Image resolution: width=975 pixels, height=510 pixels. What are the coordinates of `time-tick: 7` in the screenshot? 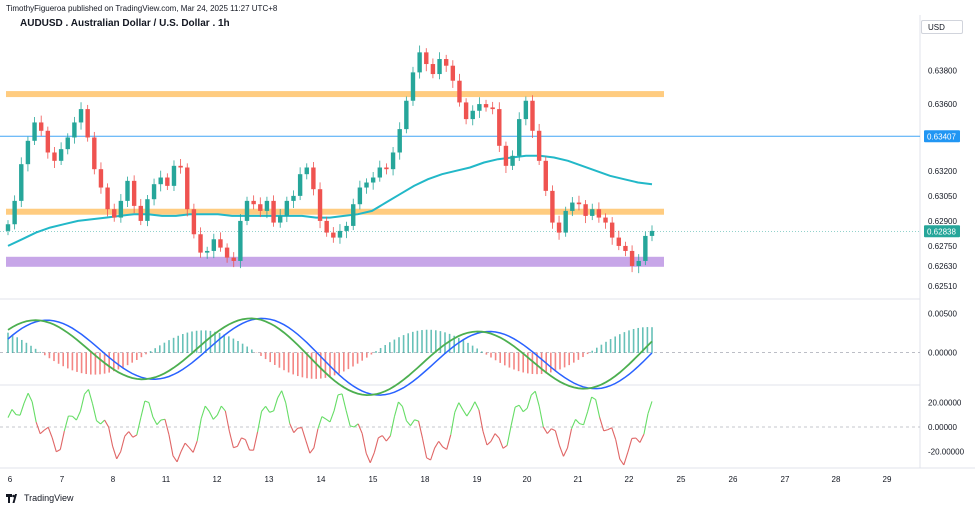 It's located at (62, 479).